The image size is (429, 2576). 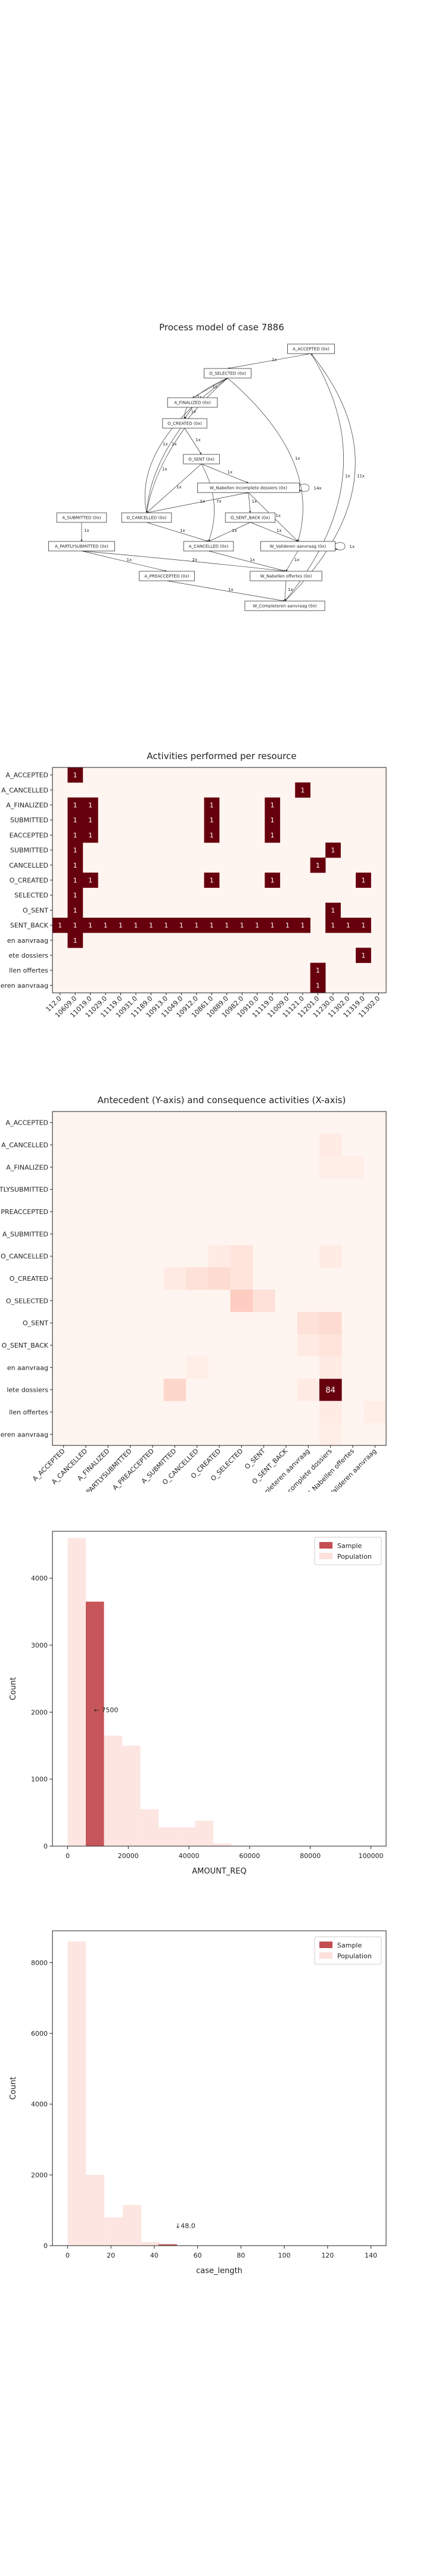 I want to click on process-node-w-completeren: W_Completeren aanvraag (0x), so click(x=284, y=606).